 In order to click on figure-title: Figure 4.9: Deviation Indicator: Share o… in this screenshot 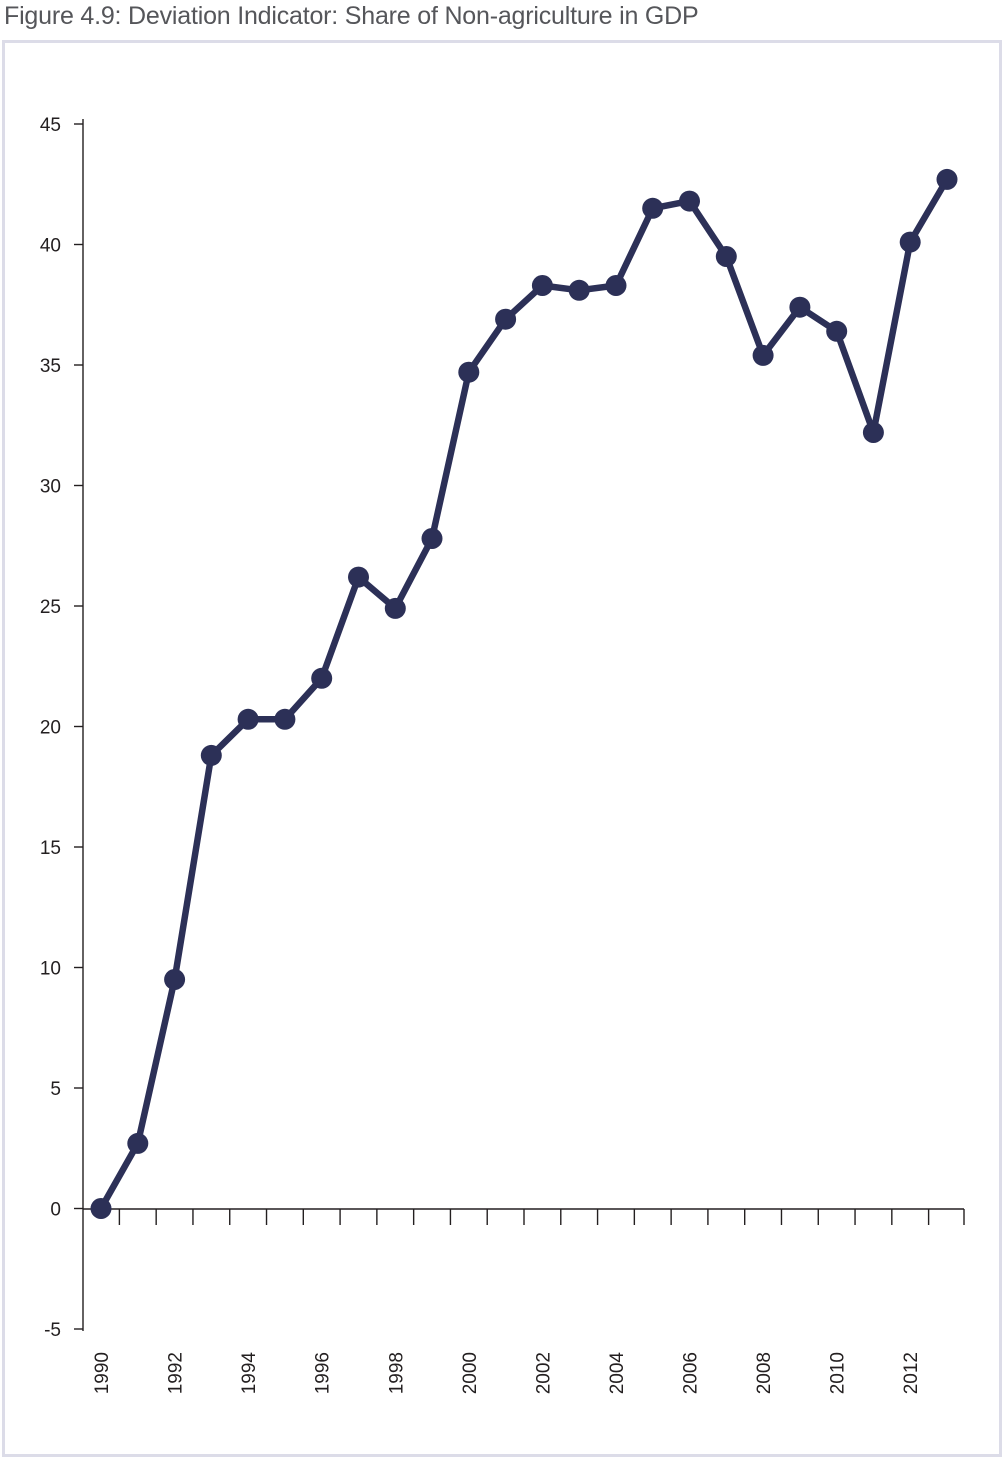, I will do `click(351, 16)`.